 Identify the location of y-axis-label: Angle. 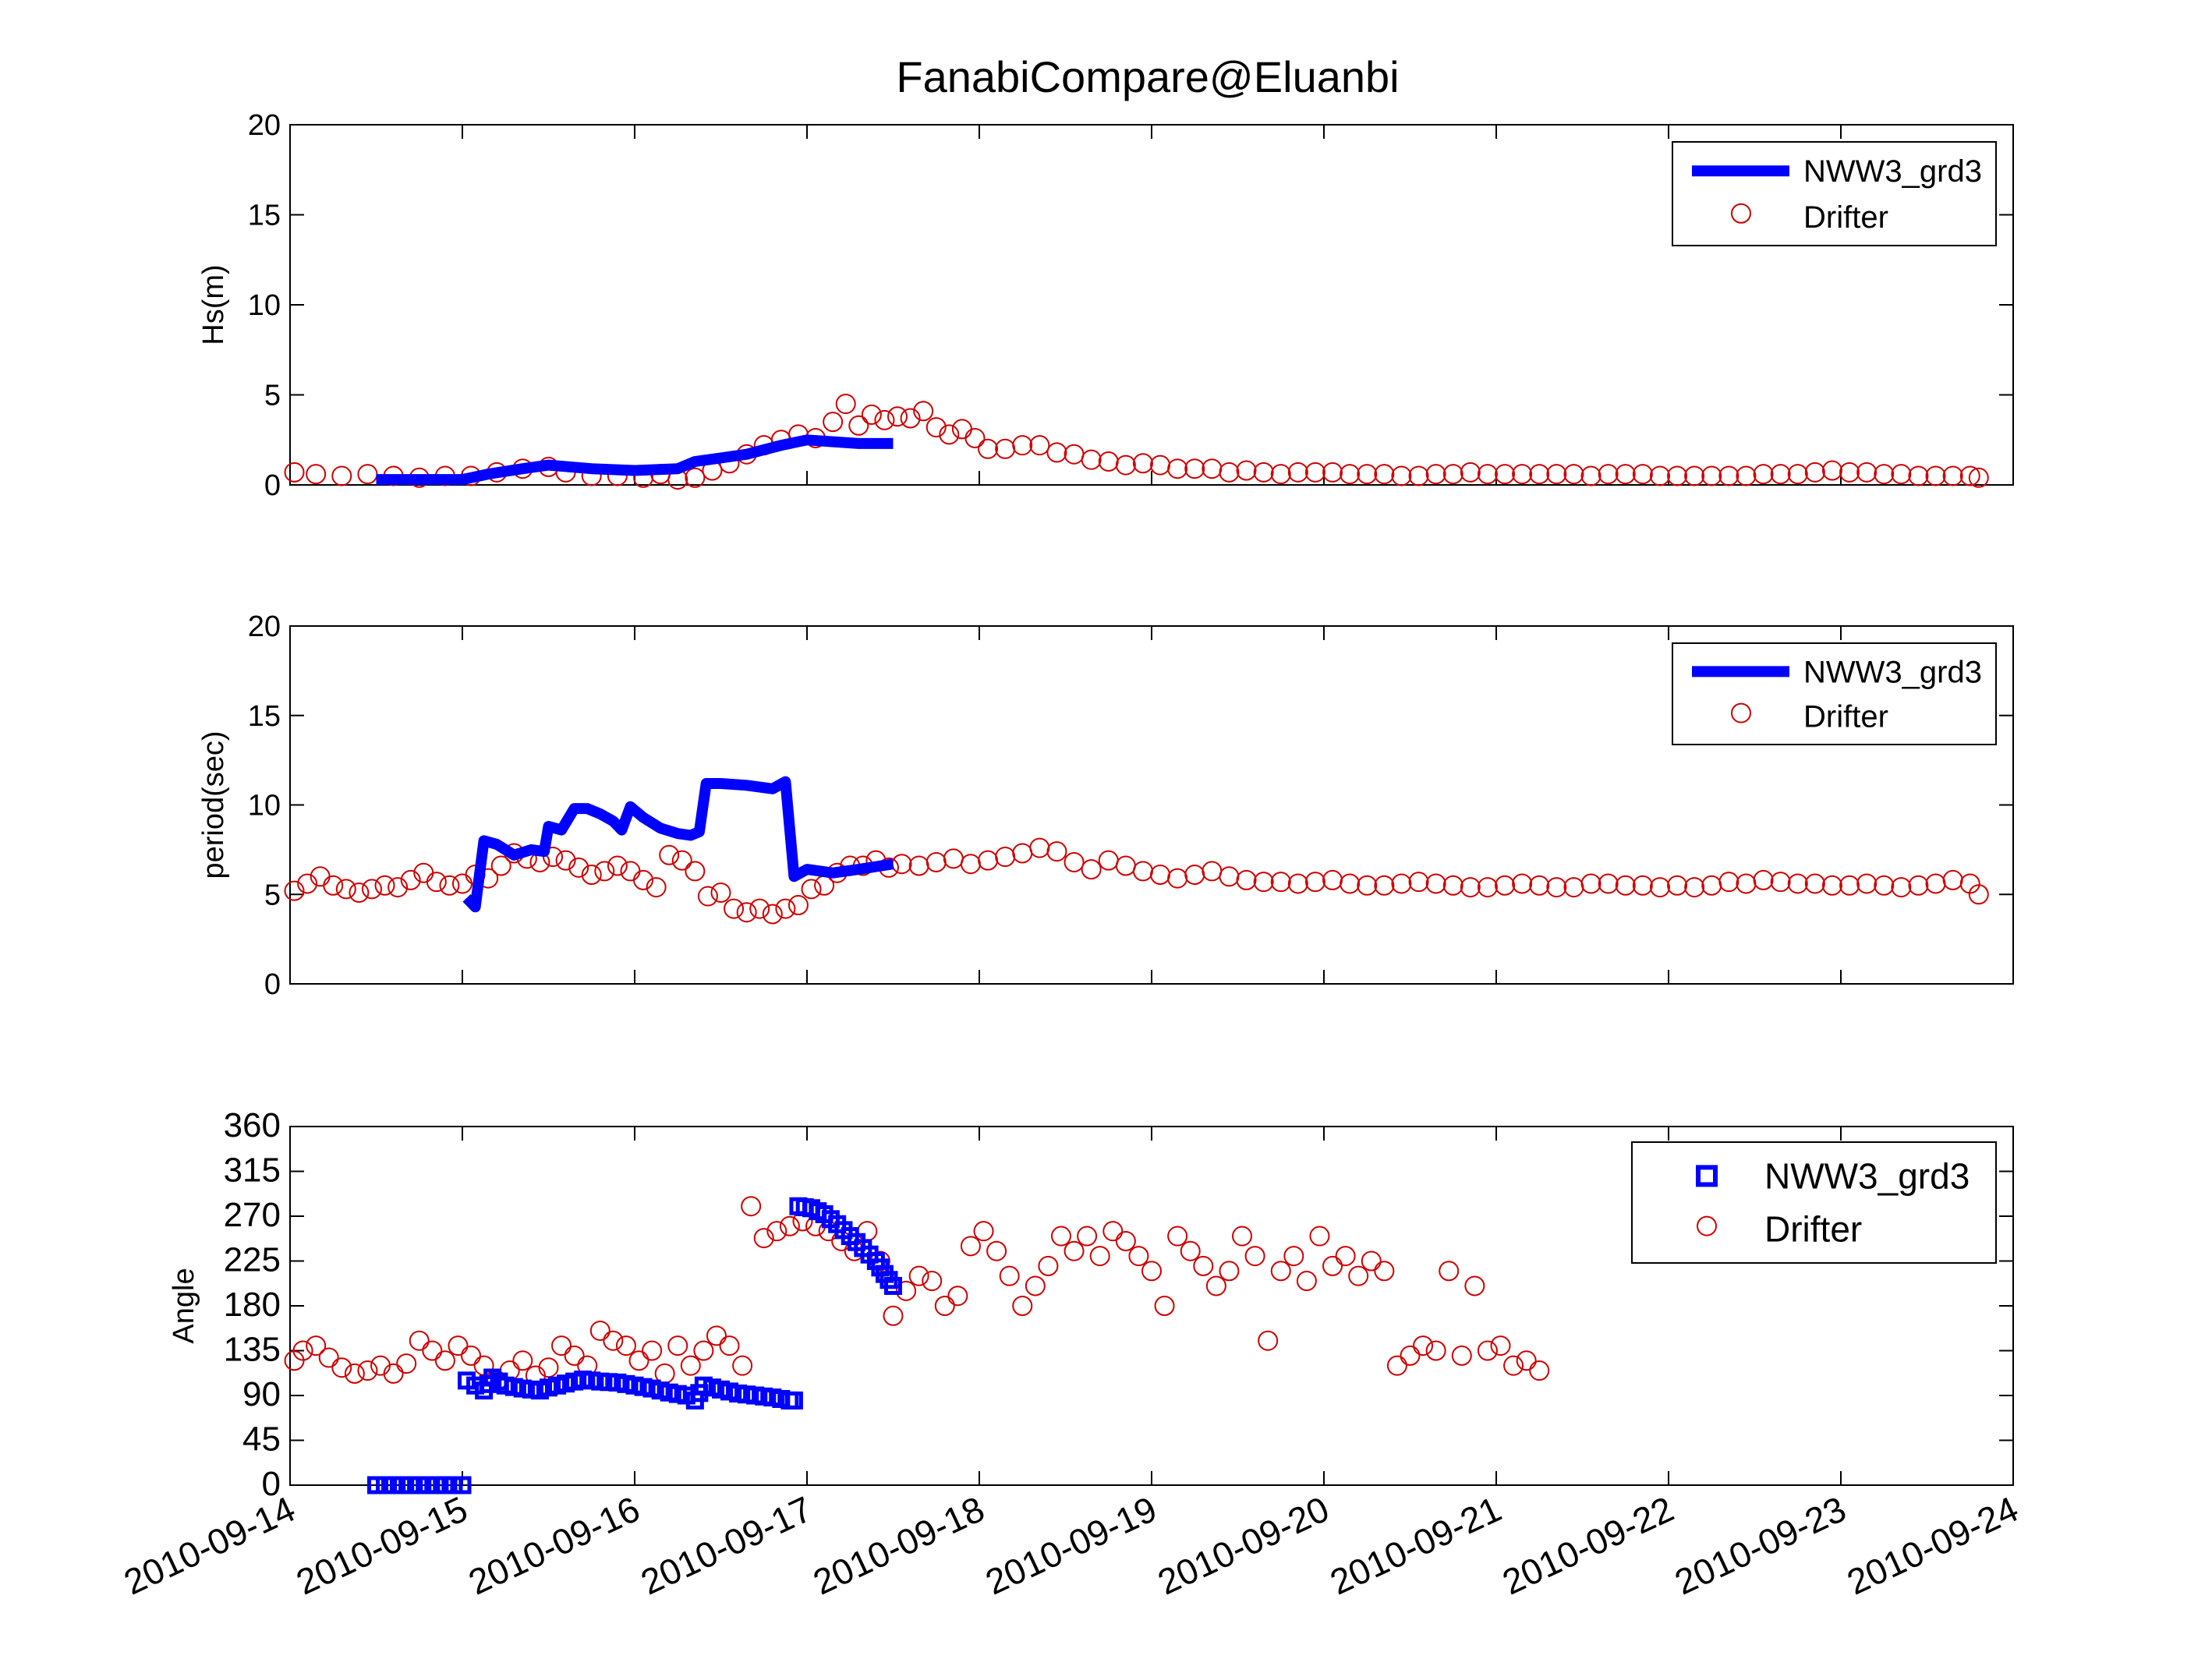
(184, 1305).